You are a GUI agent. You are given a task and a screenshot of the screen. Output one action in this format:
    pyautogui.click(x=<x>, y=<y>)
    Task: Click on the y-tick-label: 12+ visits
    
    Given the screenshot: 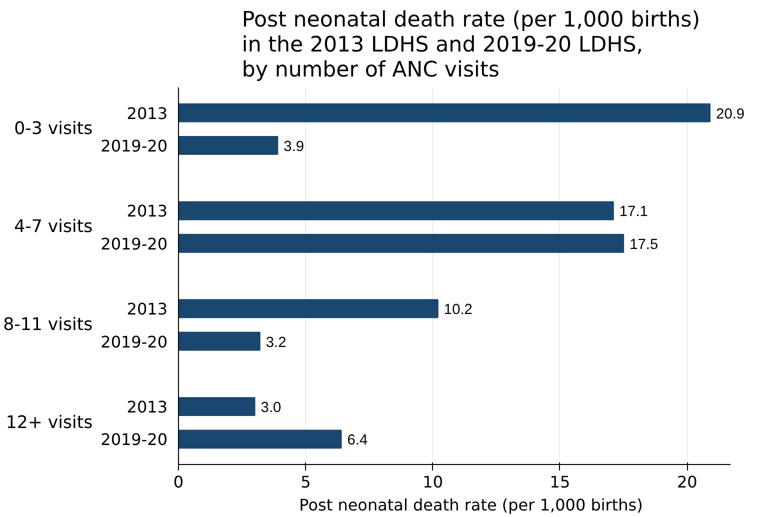 What is the action you would take?
    pyautogui.click(x=49, y=422)
    